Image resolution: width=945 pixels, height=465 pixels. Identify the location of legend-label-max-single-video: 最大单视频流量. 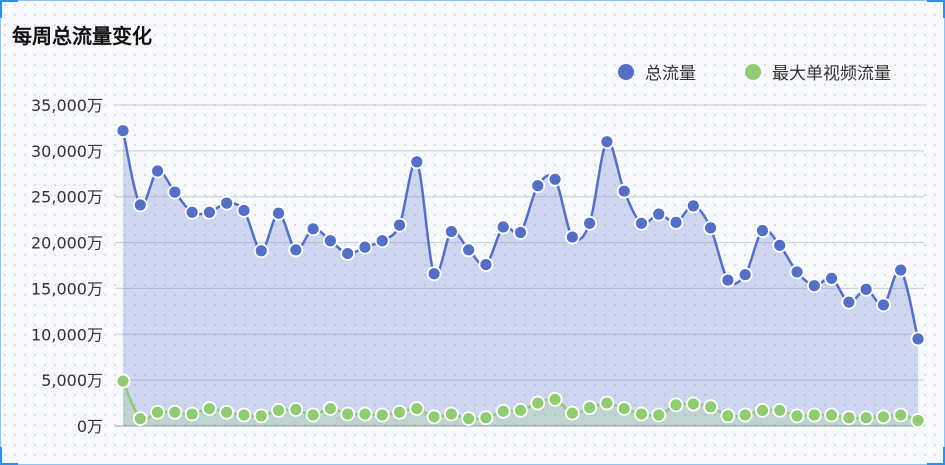
(831, 74).